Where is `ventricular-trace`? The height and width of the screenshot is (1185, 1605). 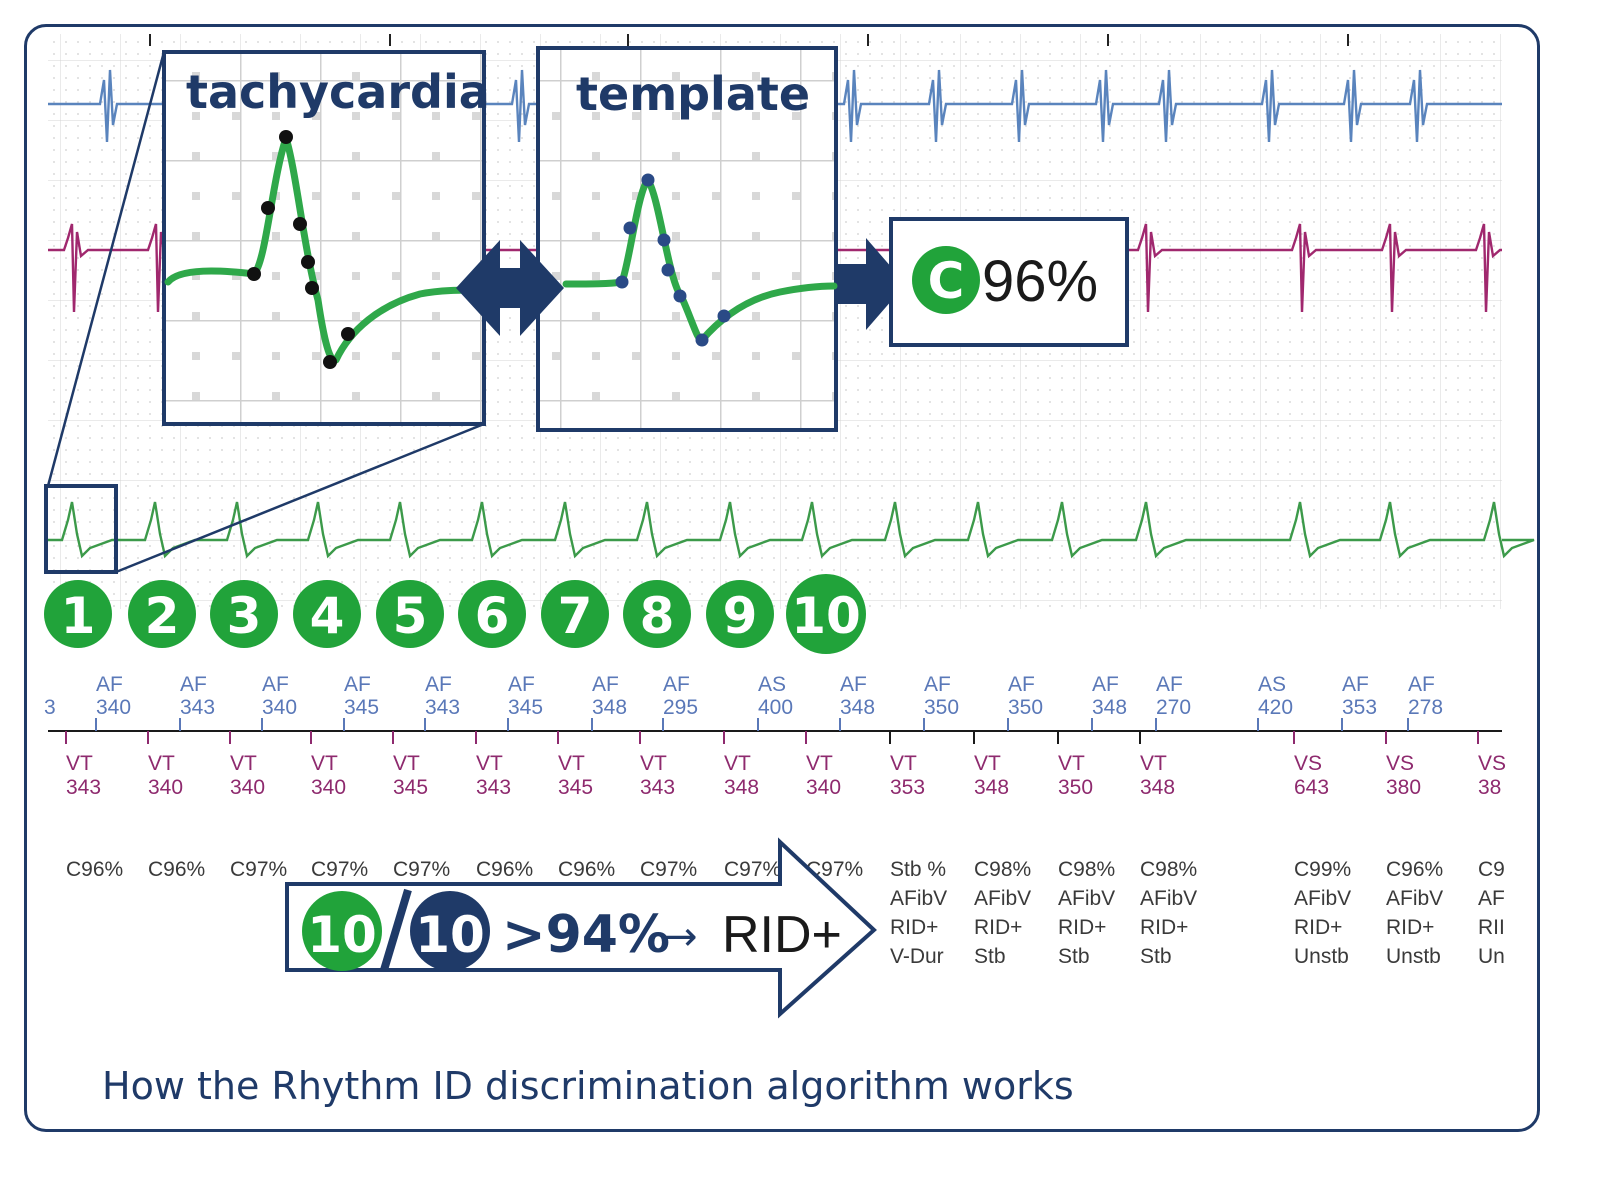 ventricular-trace is located at coordinates (775, 268).